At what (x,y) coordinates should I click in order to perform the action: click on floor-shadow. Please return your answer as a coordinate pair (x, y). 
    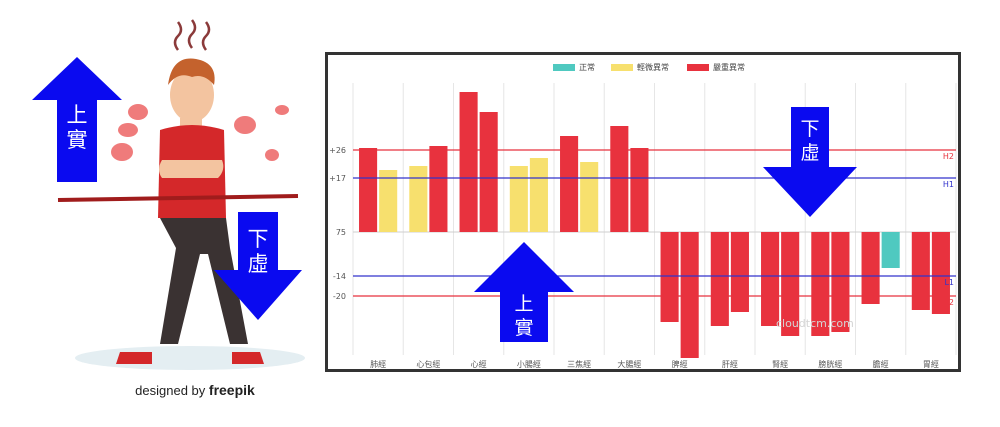
    Looking at the image, I should click on (190, 358).